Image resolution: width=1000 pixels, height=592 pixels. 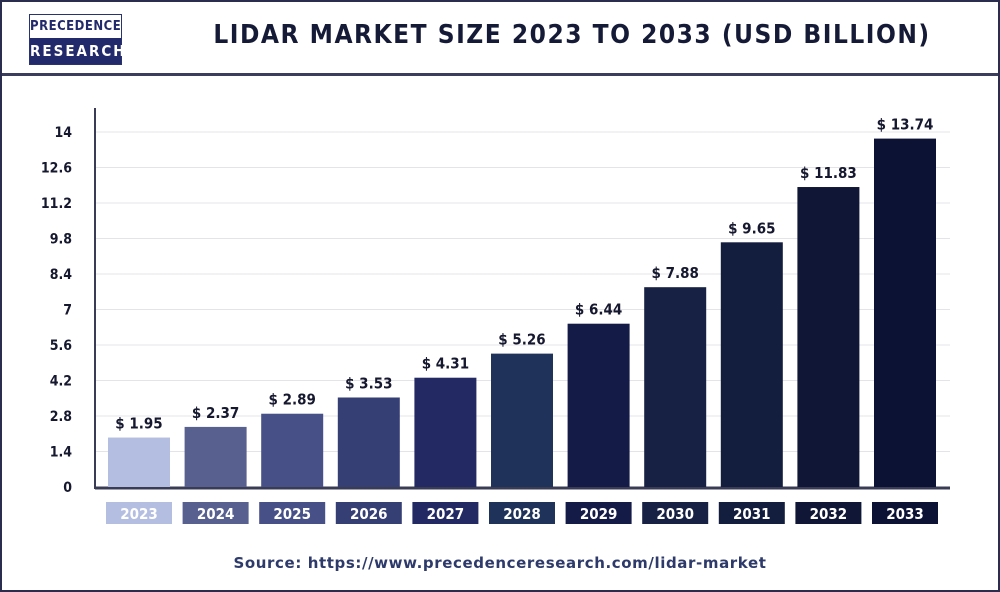 I want to click on x-tick-label: 2026, so click(x=369, y=514).